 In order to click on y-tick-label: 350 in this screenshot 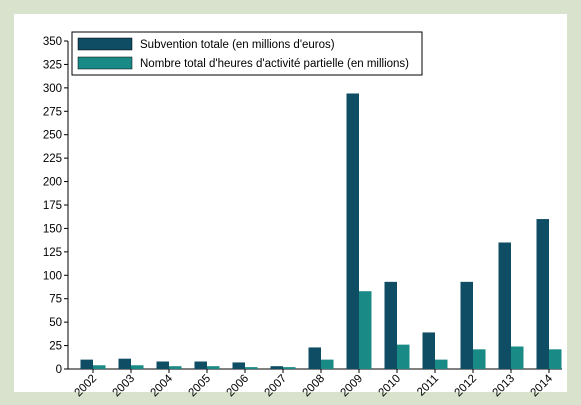, I will do `click(52, 42)`.